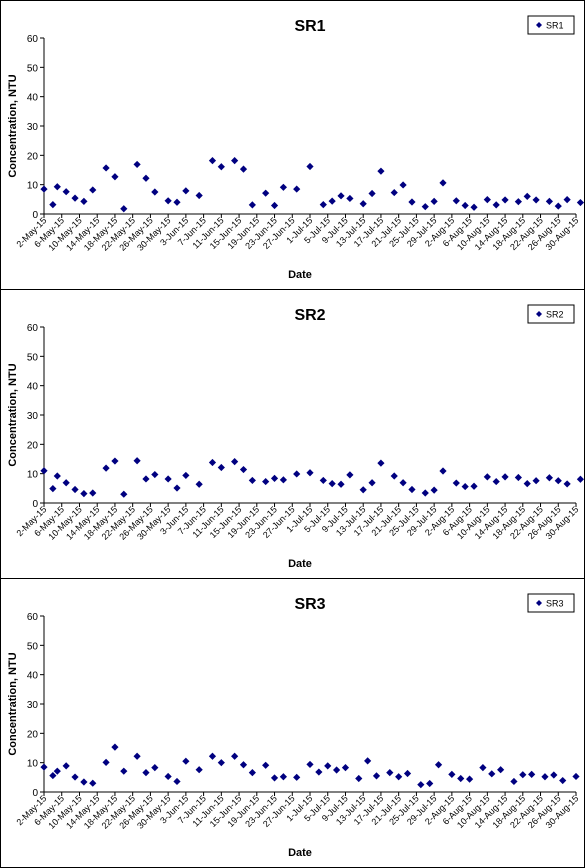 The height and width of the screenshot is (868, 585). What do you see at coordinates (555, 315) in the screenshot?
I see `legend-label: SR2` at bounding box center [555, 315].